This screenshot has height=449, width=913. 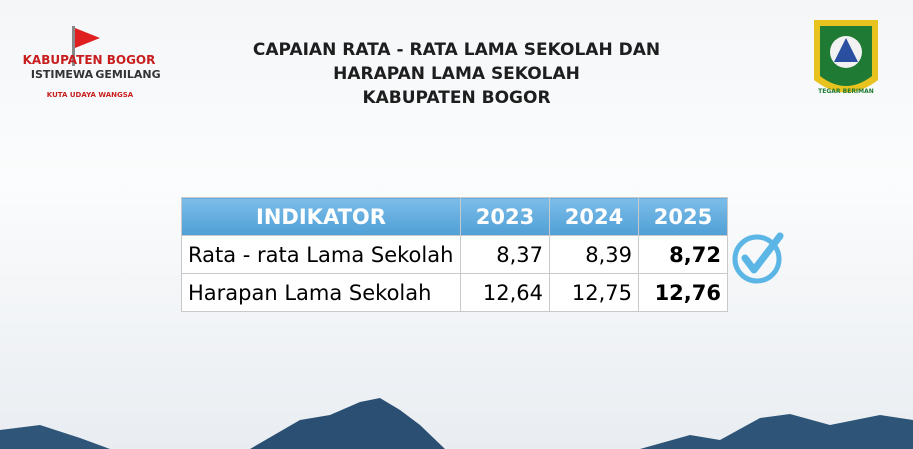 What do you see at coordinates (127, 74) in the screenshot?
I see `logo-text: GEMILANG` at bounding box center [127, 74].